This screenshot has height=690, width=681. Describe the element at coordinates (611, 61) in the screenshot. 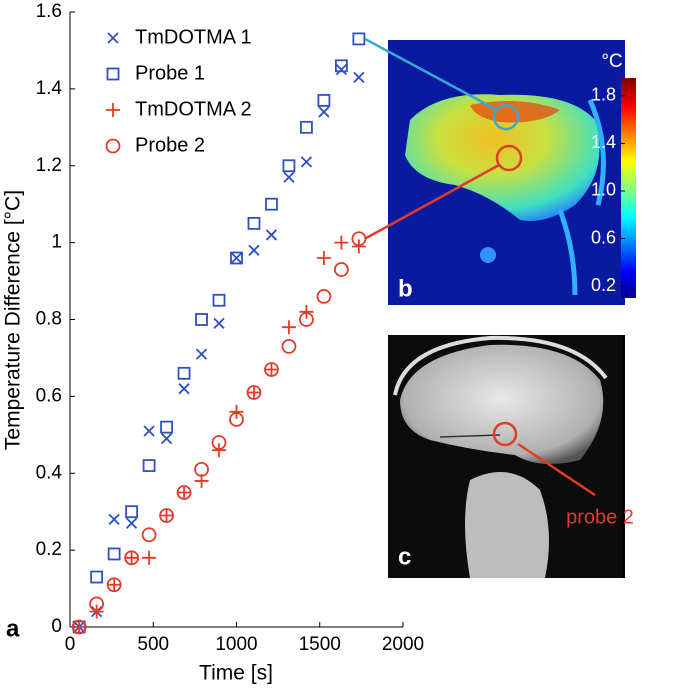

I see `colorbar-label: °C` at that location.